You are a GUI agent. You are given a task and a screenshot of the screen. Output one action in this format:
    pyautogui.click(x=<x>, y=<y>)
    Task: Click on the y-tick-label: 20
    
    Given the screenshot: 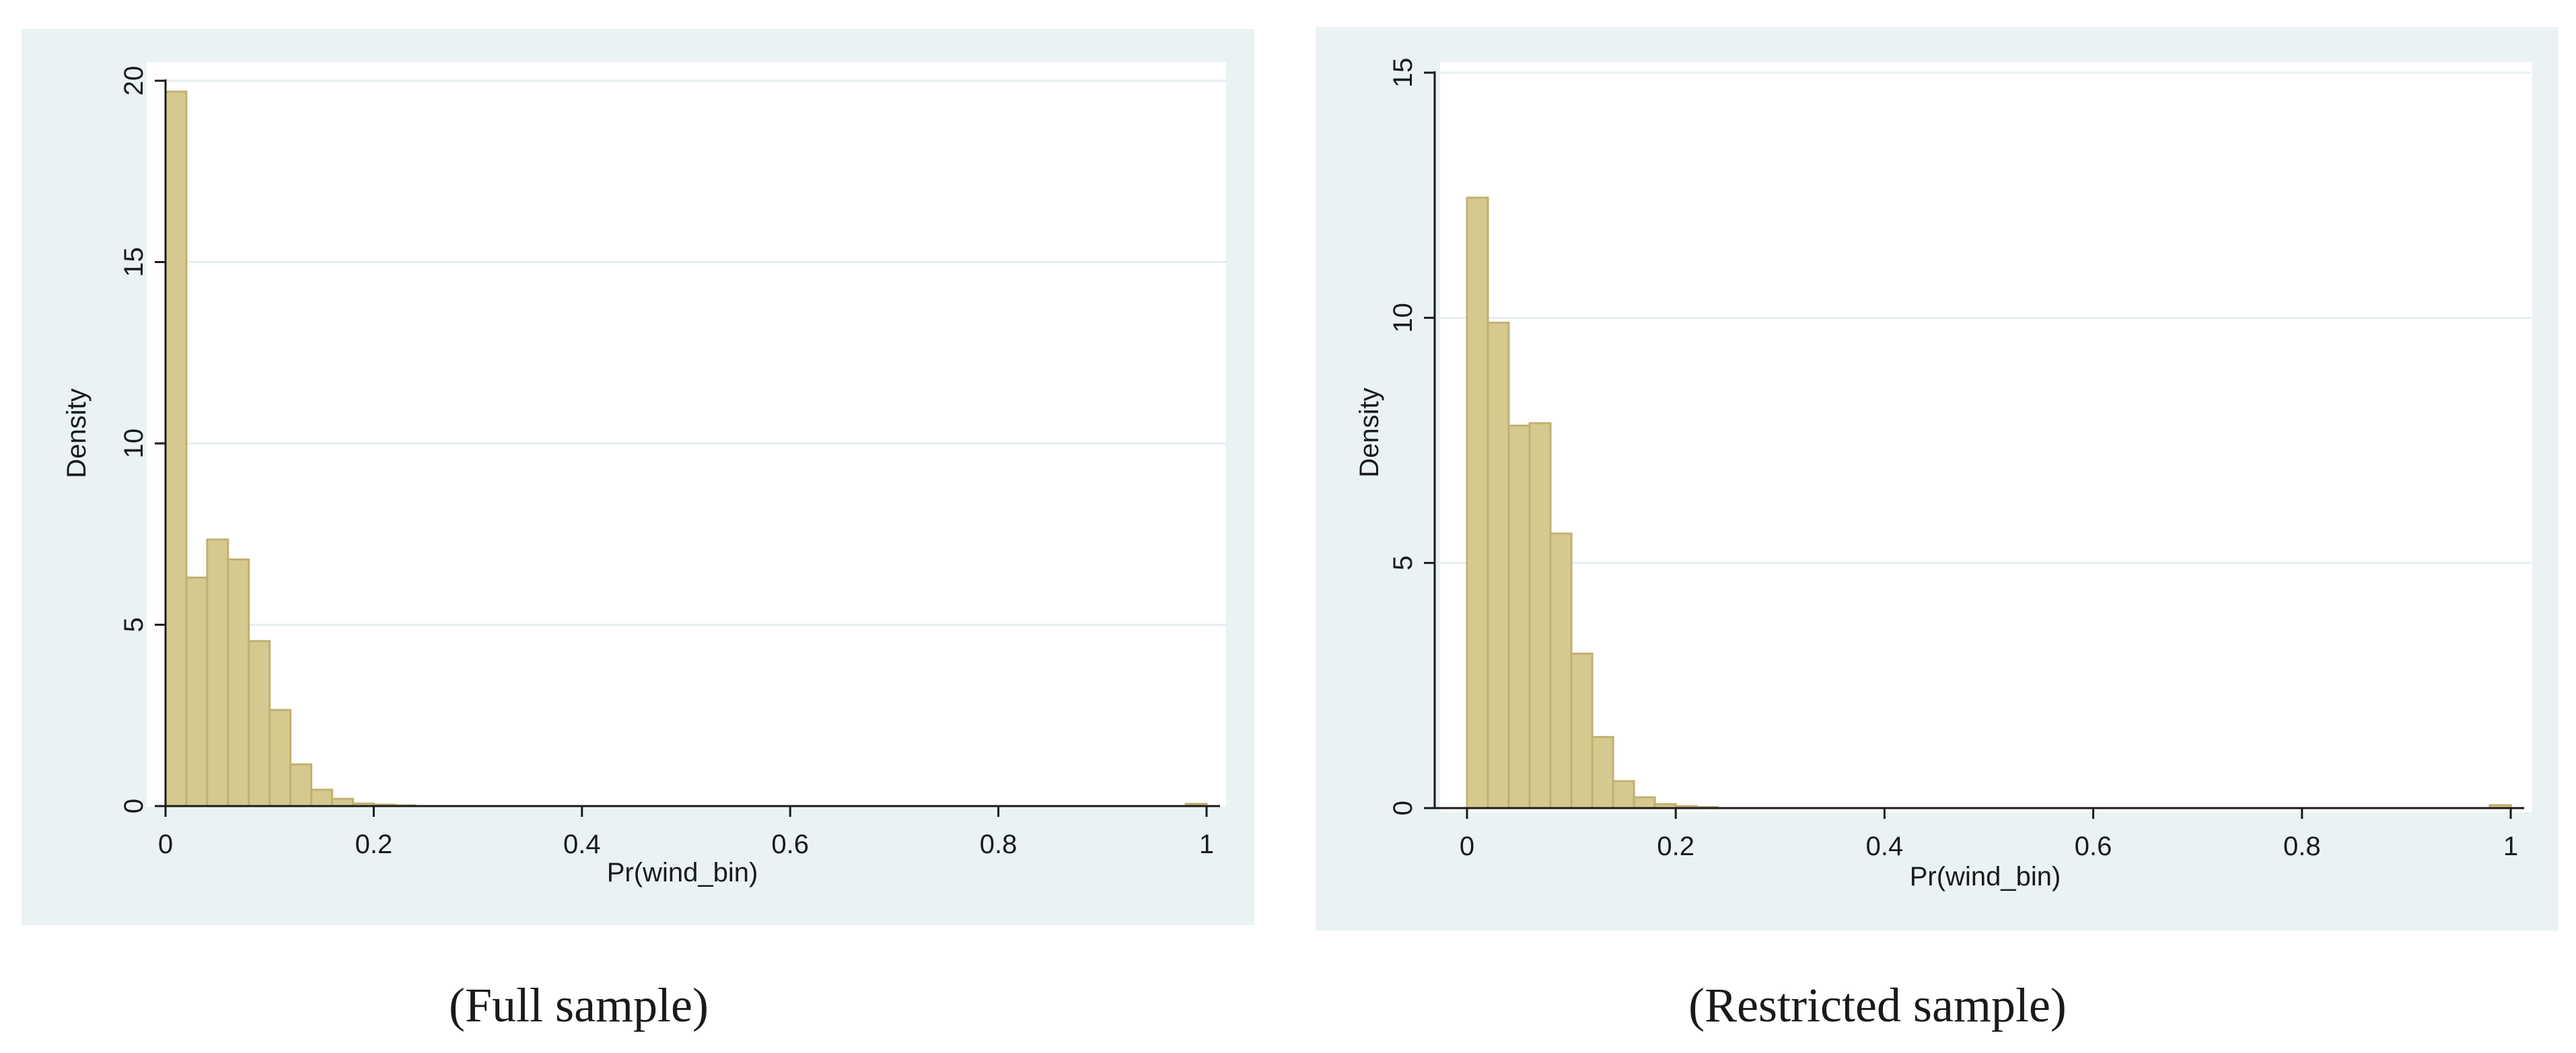 What is the action you would take?
    pyautogui.click(x=134, y=81)
    